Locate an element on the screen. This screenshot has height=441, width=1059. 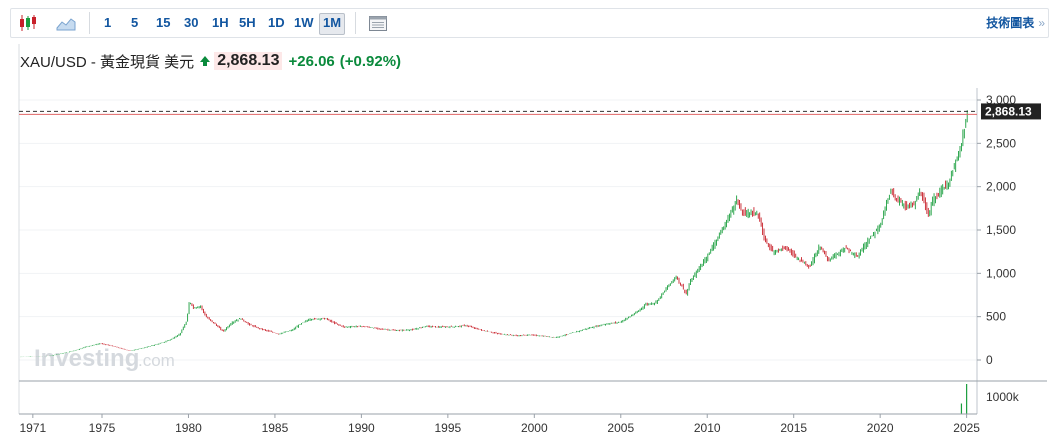
last-price-label-box is located at coordinates (1011, 111).